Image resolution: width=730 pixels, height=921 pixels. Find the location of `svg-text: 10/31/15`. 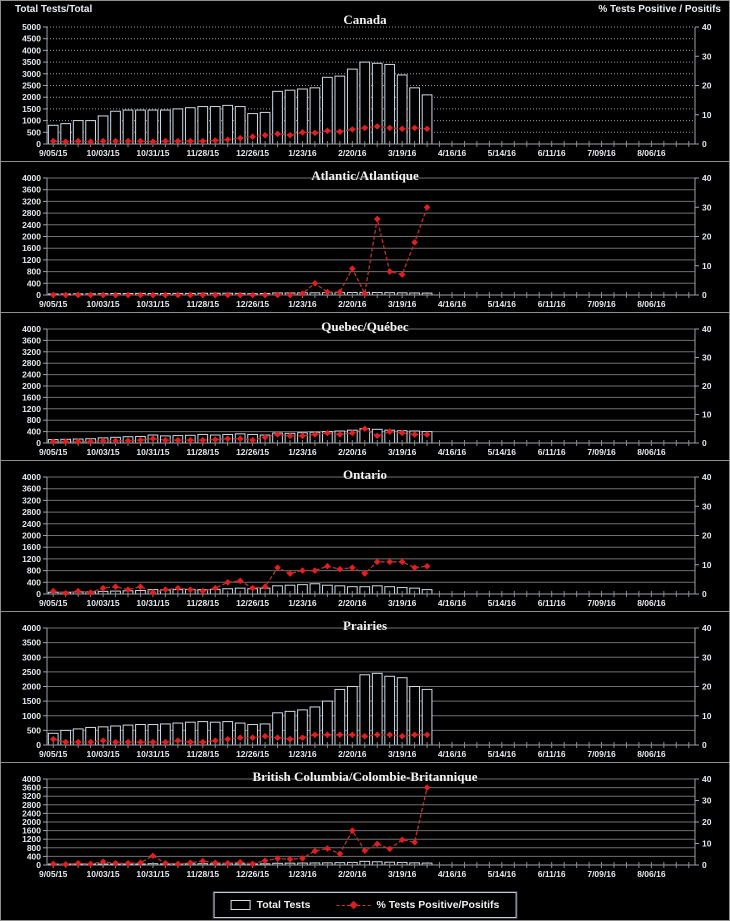

svg-text: 10/31/15 is located at coordinates (152, 754).